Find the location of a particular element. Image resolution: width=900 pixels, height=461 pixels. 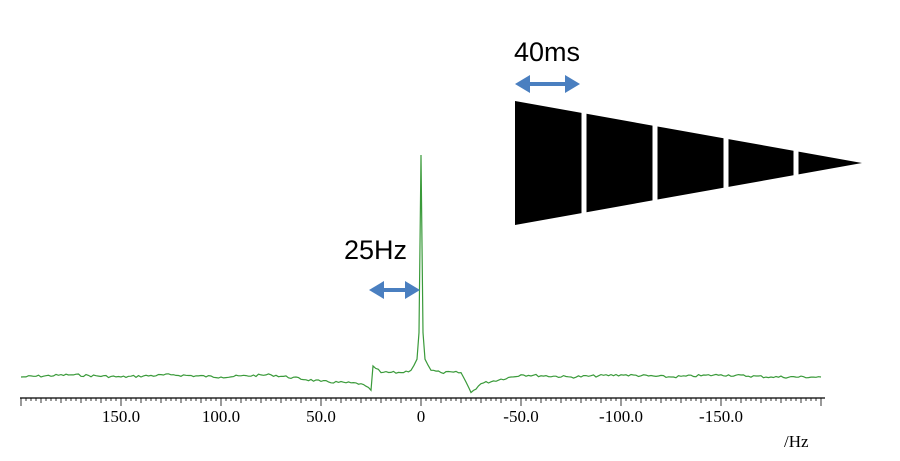

linewidth-double-arrow is located at coordinates (394, 290).